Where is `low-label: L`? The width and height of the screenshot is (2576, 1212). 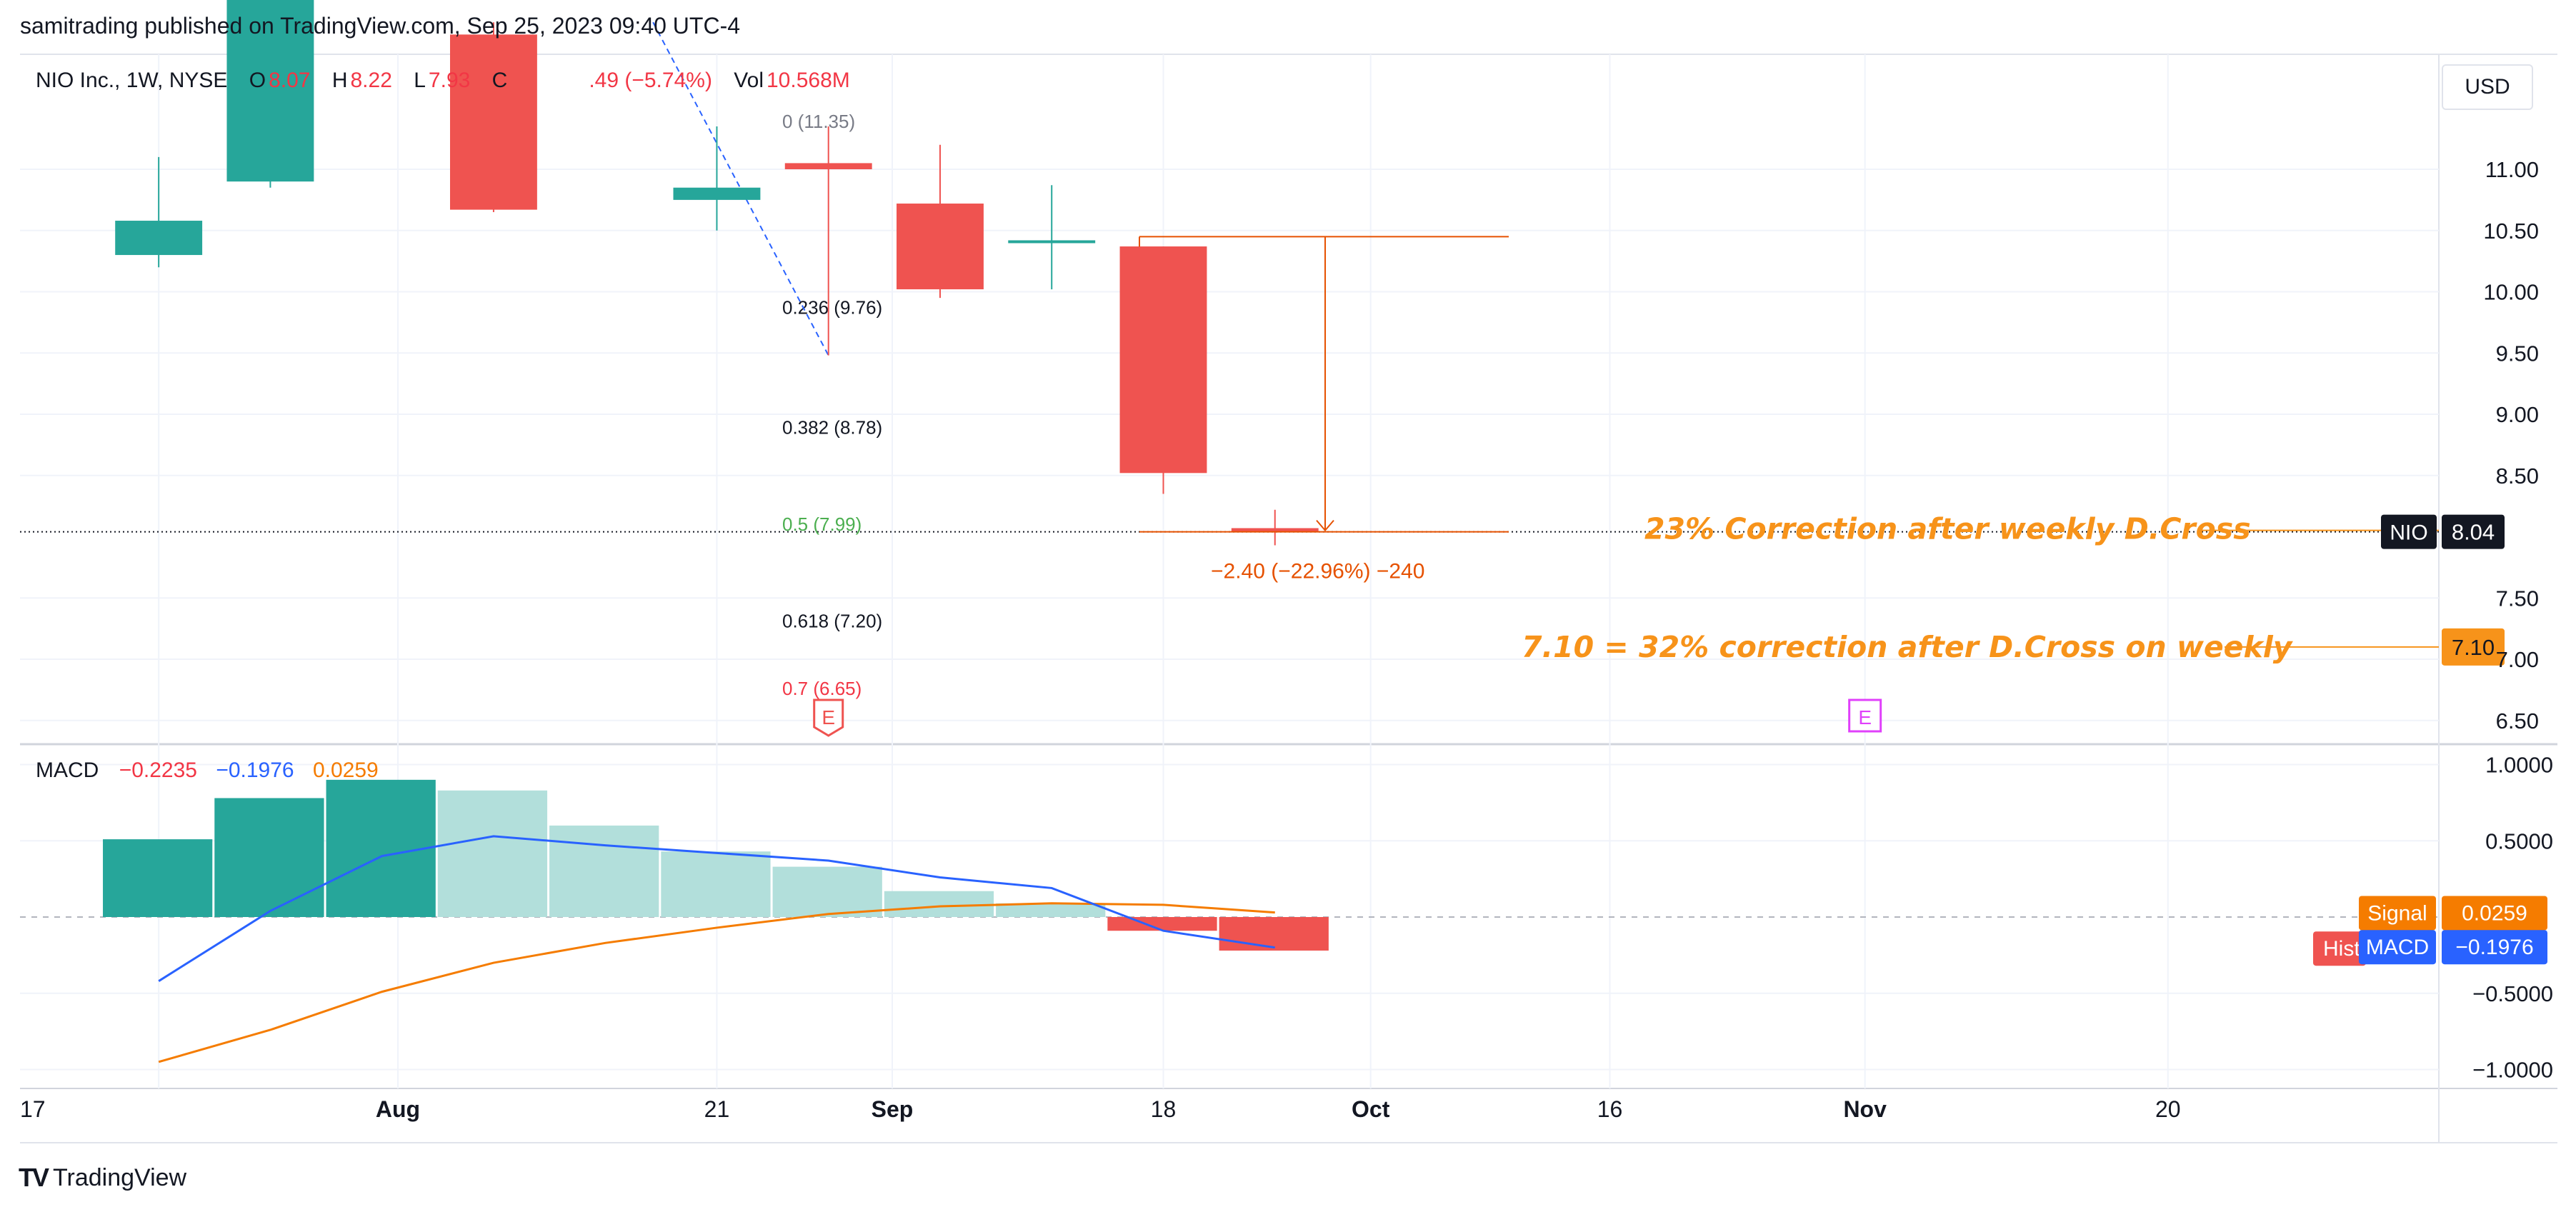
low-label: L is located at coordinates (420, 80).